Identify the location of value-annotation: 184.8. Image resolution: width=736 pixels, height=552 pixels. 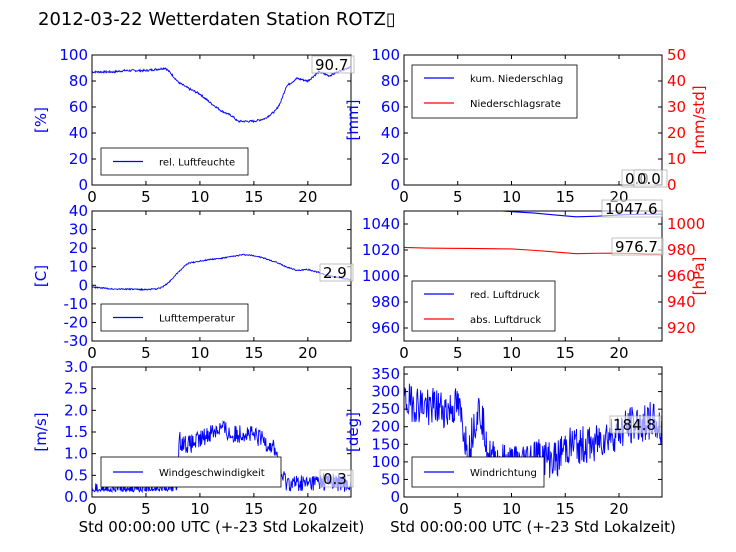
(635, 424).